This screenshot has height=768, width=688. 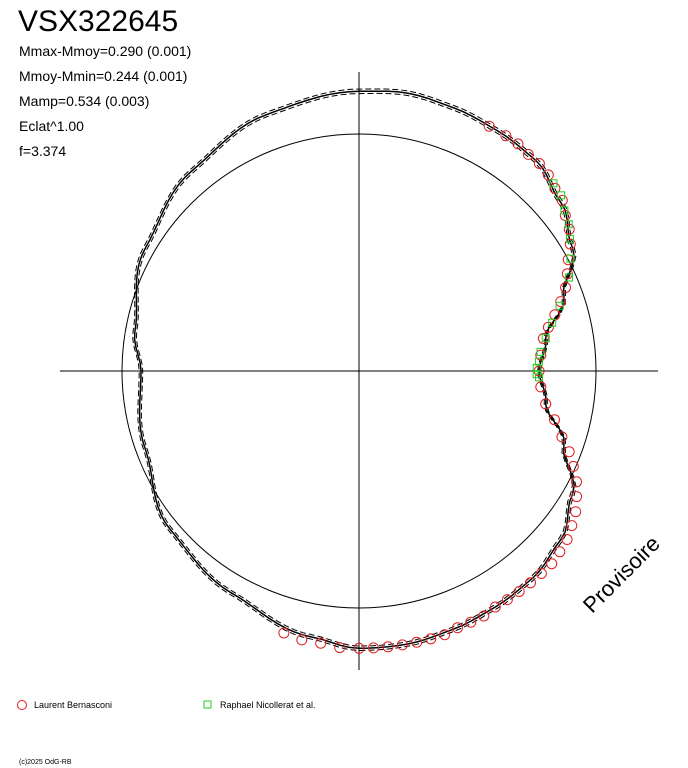 I want to click on param-mmoy-mmin: Mmoy-Mmin=0.244 (0.001), so click(x=103, y=76).